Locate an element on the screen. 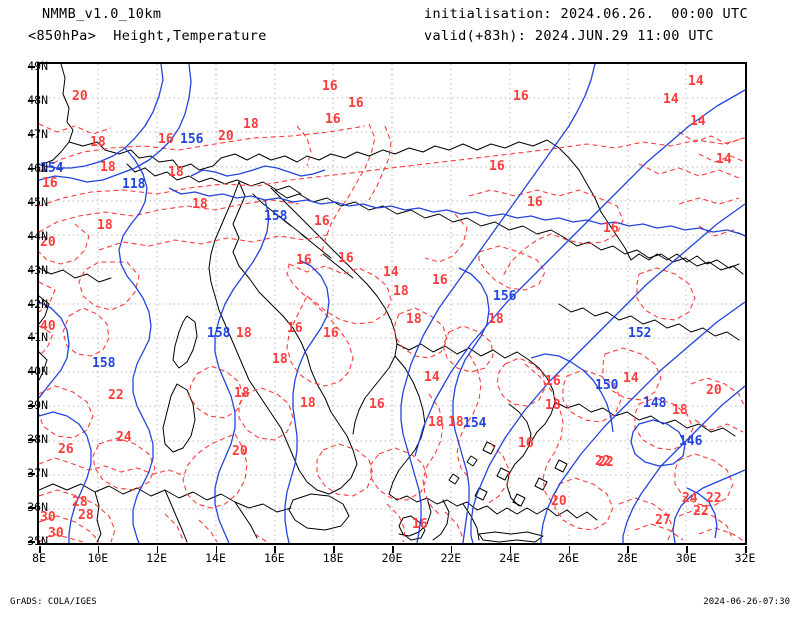 The height and width of the screenshot is (618, 800). temperature-contour-label: 27 is located at coordinates (663, 520).